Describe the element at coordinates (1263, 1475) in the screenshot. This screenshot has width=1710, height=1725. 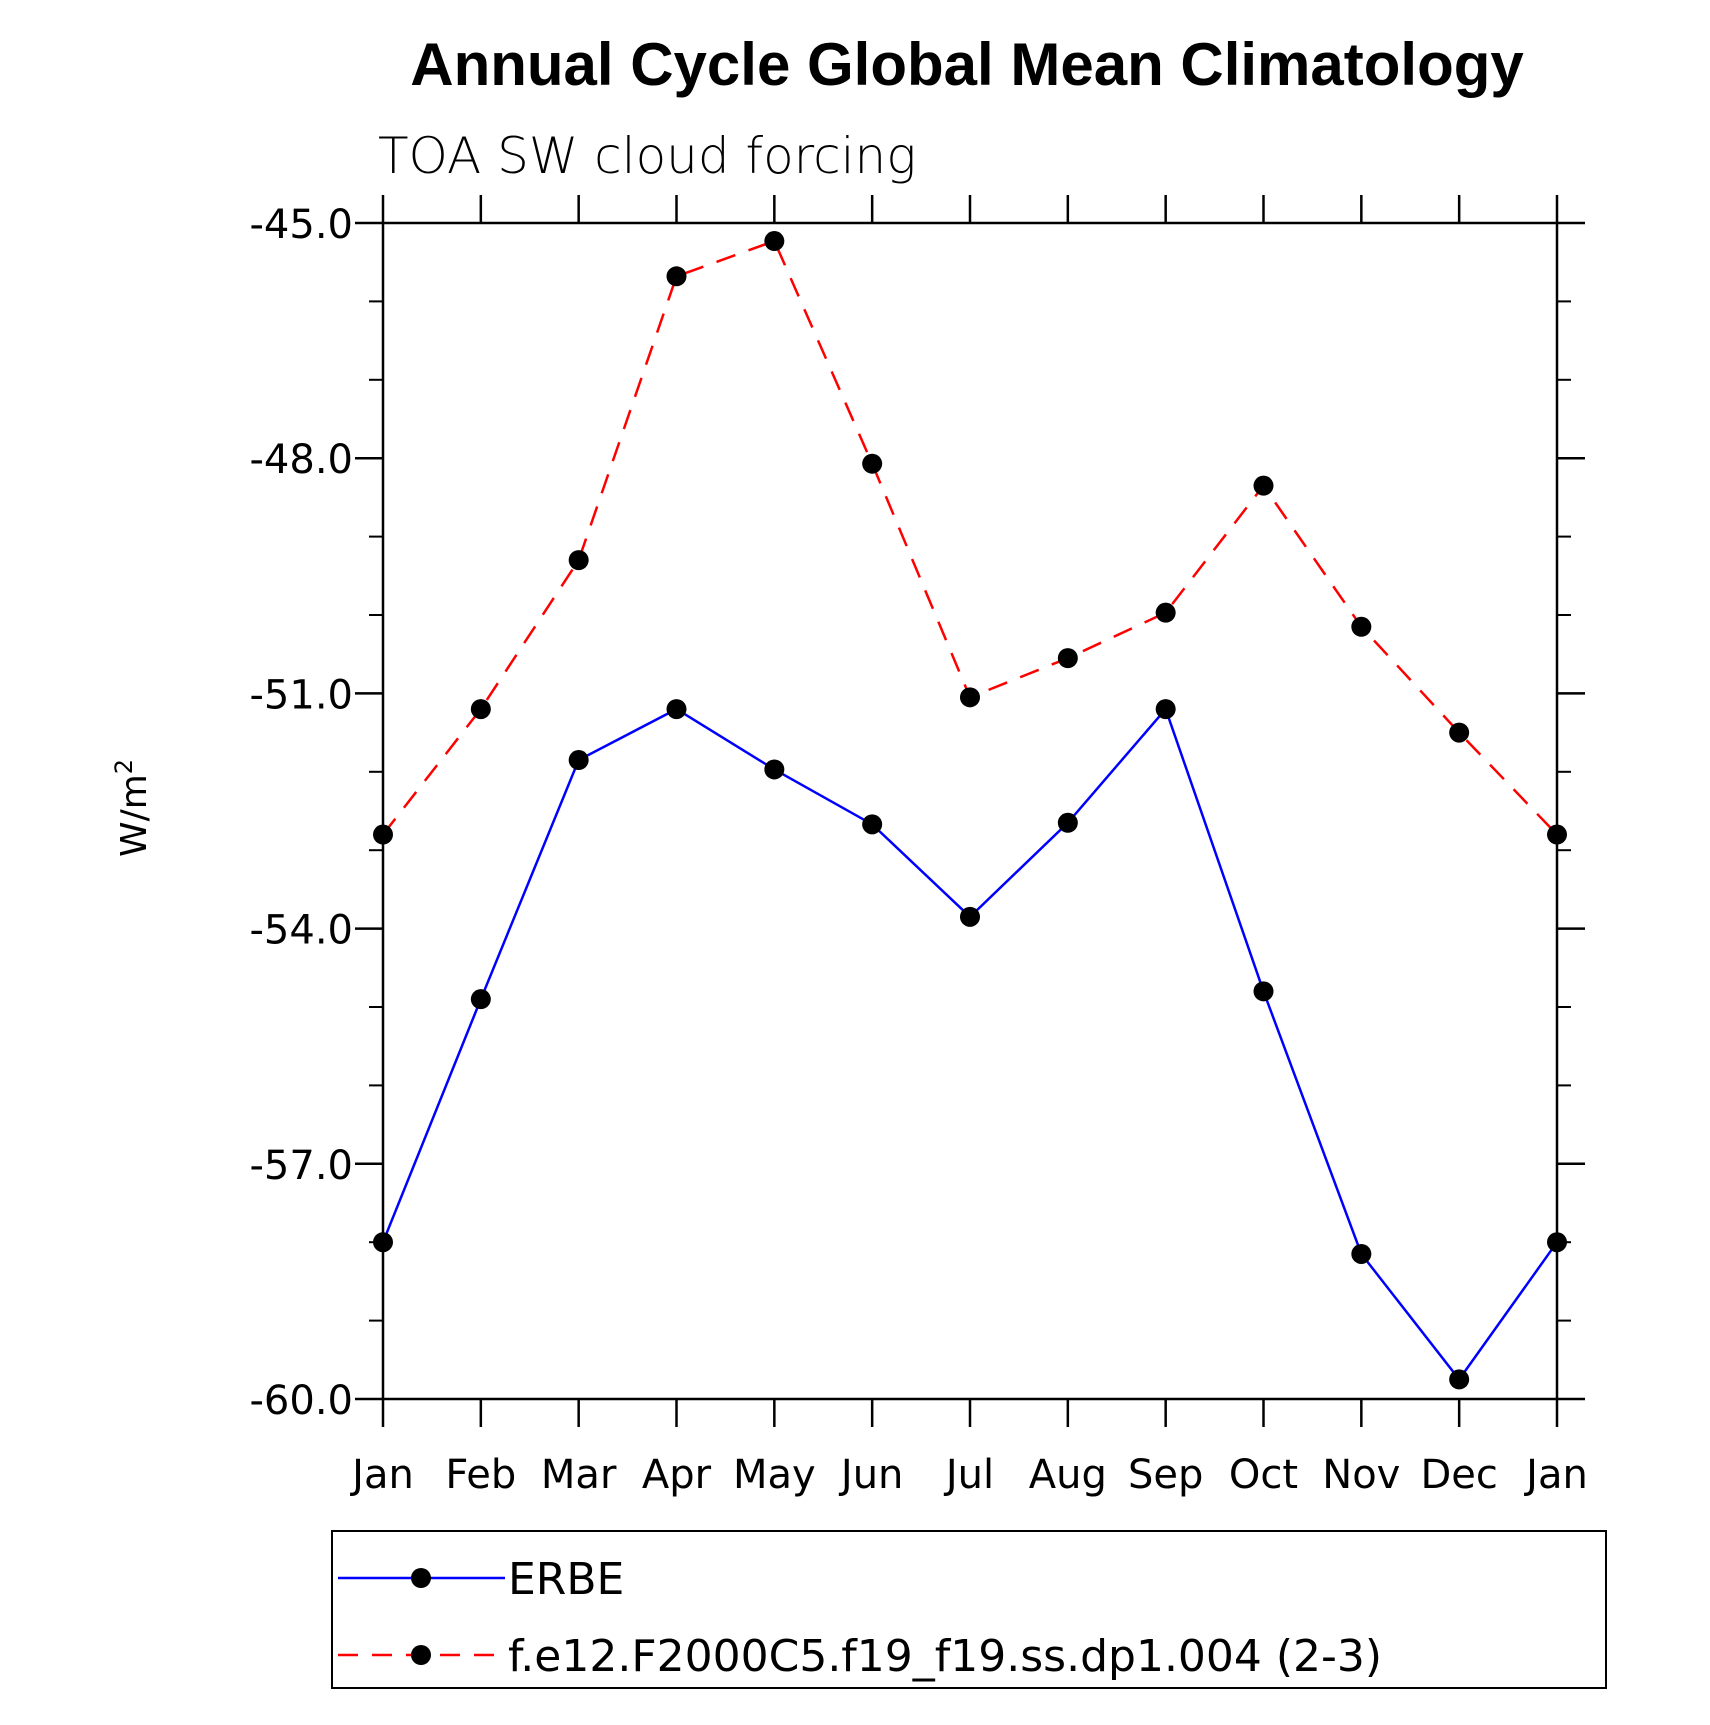
I see `x-tick-label: Oct` at that location.